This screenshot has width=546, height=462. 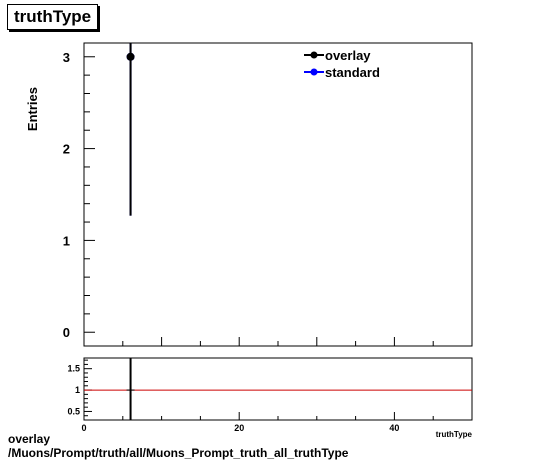 I want to click on ratio-x-tick-label: 40, so click(x=394, y=428).